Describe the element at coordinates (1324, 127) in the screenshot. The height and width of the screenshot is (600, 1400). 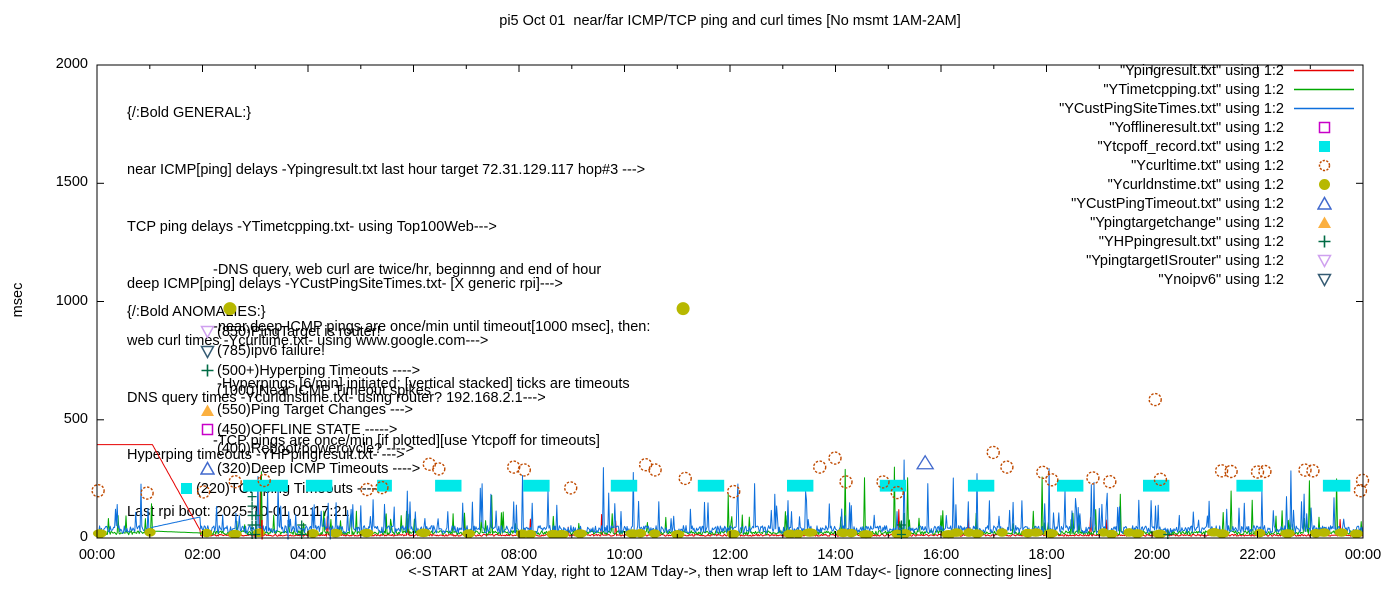
I see `square-open-icon` at that location.